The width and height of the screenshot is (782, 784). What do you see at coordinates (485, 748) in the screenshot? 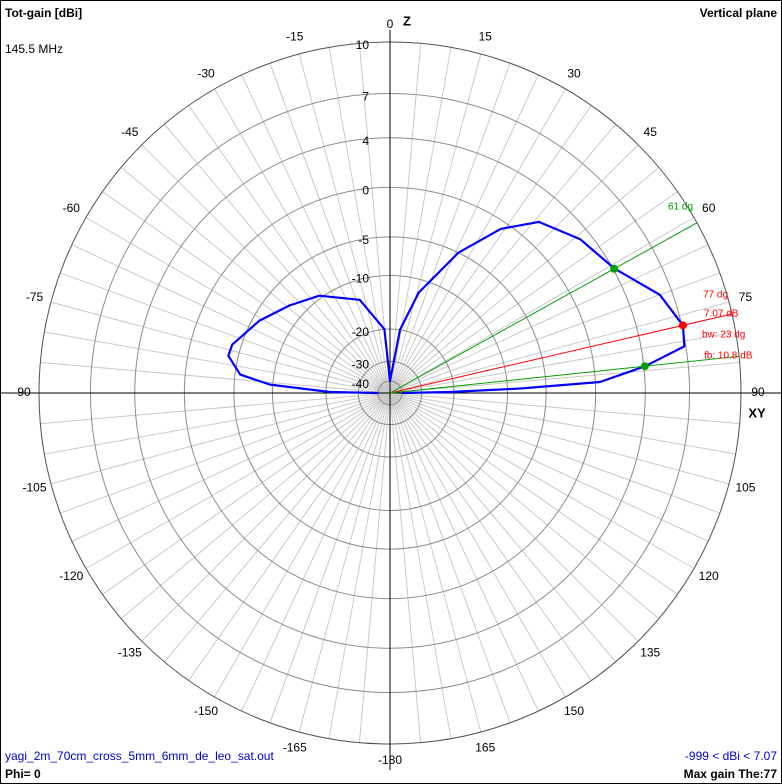
I see `theta-tick-label: 165` at bounding box center [485, 748].